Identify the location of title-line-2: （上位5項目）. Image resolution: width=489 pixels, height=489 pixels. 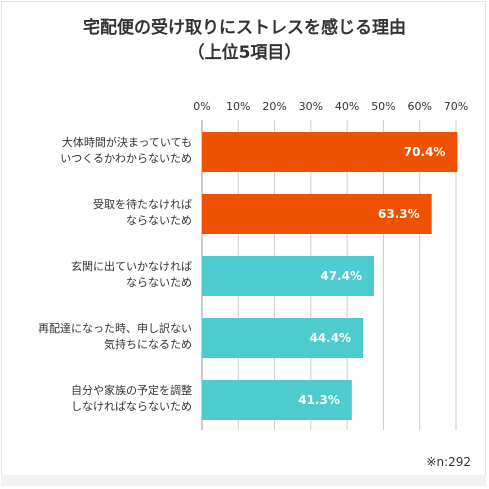
(244, 53).